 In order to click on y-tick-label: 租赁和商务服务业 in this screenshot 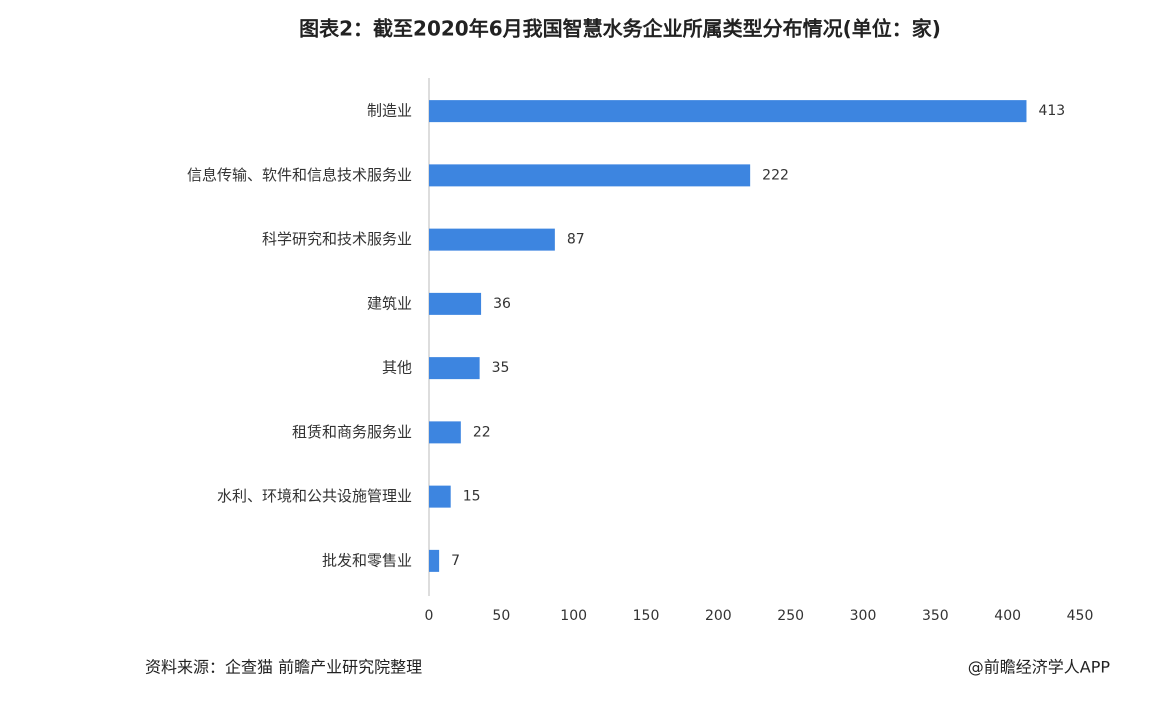, I will do `click(352, 432)`.